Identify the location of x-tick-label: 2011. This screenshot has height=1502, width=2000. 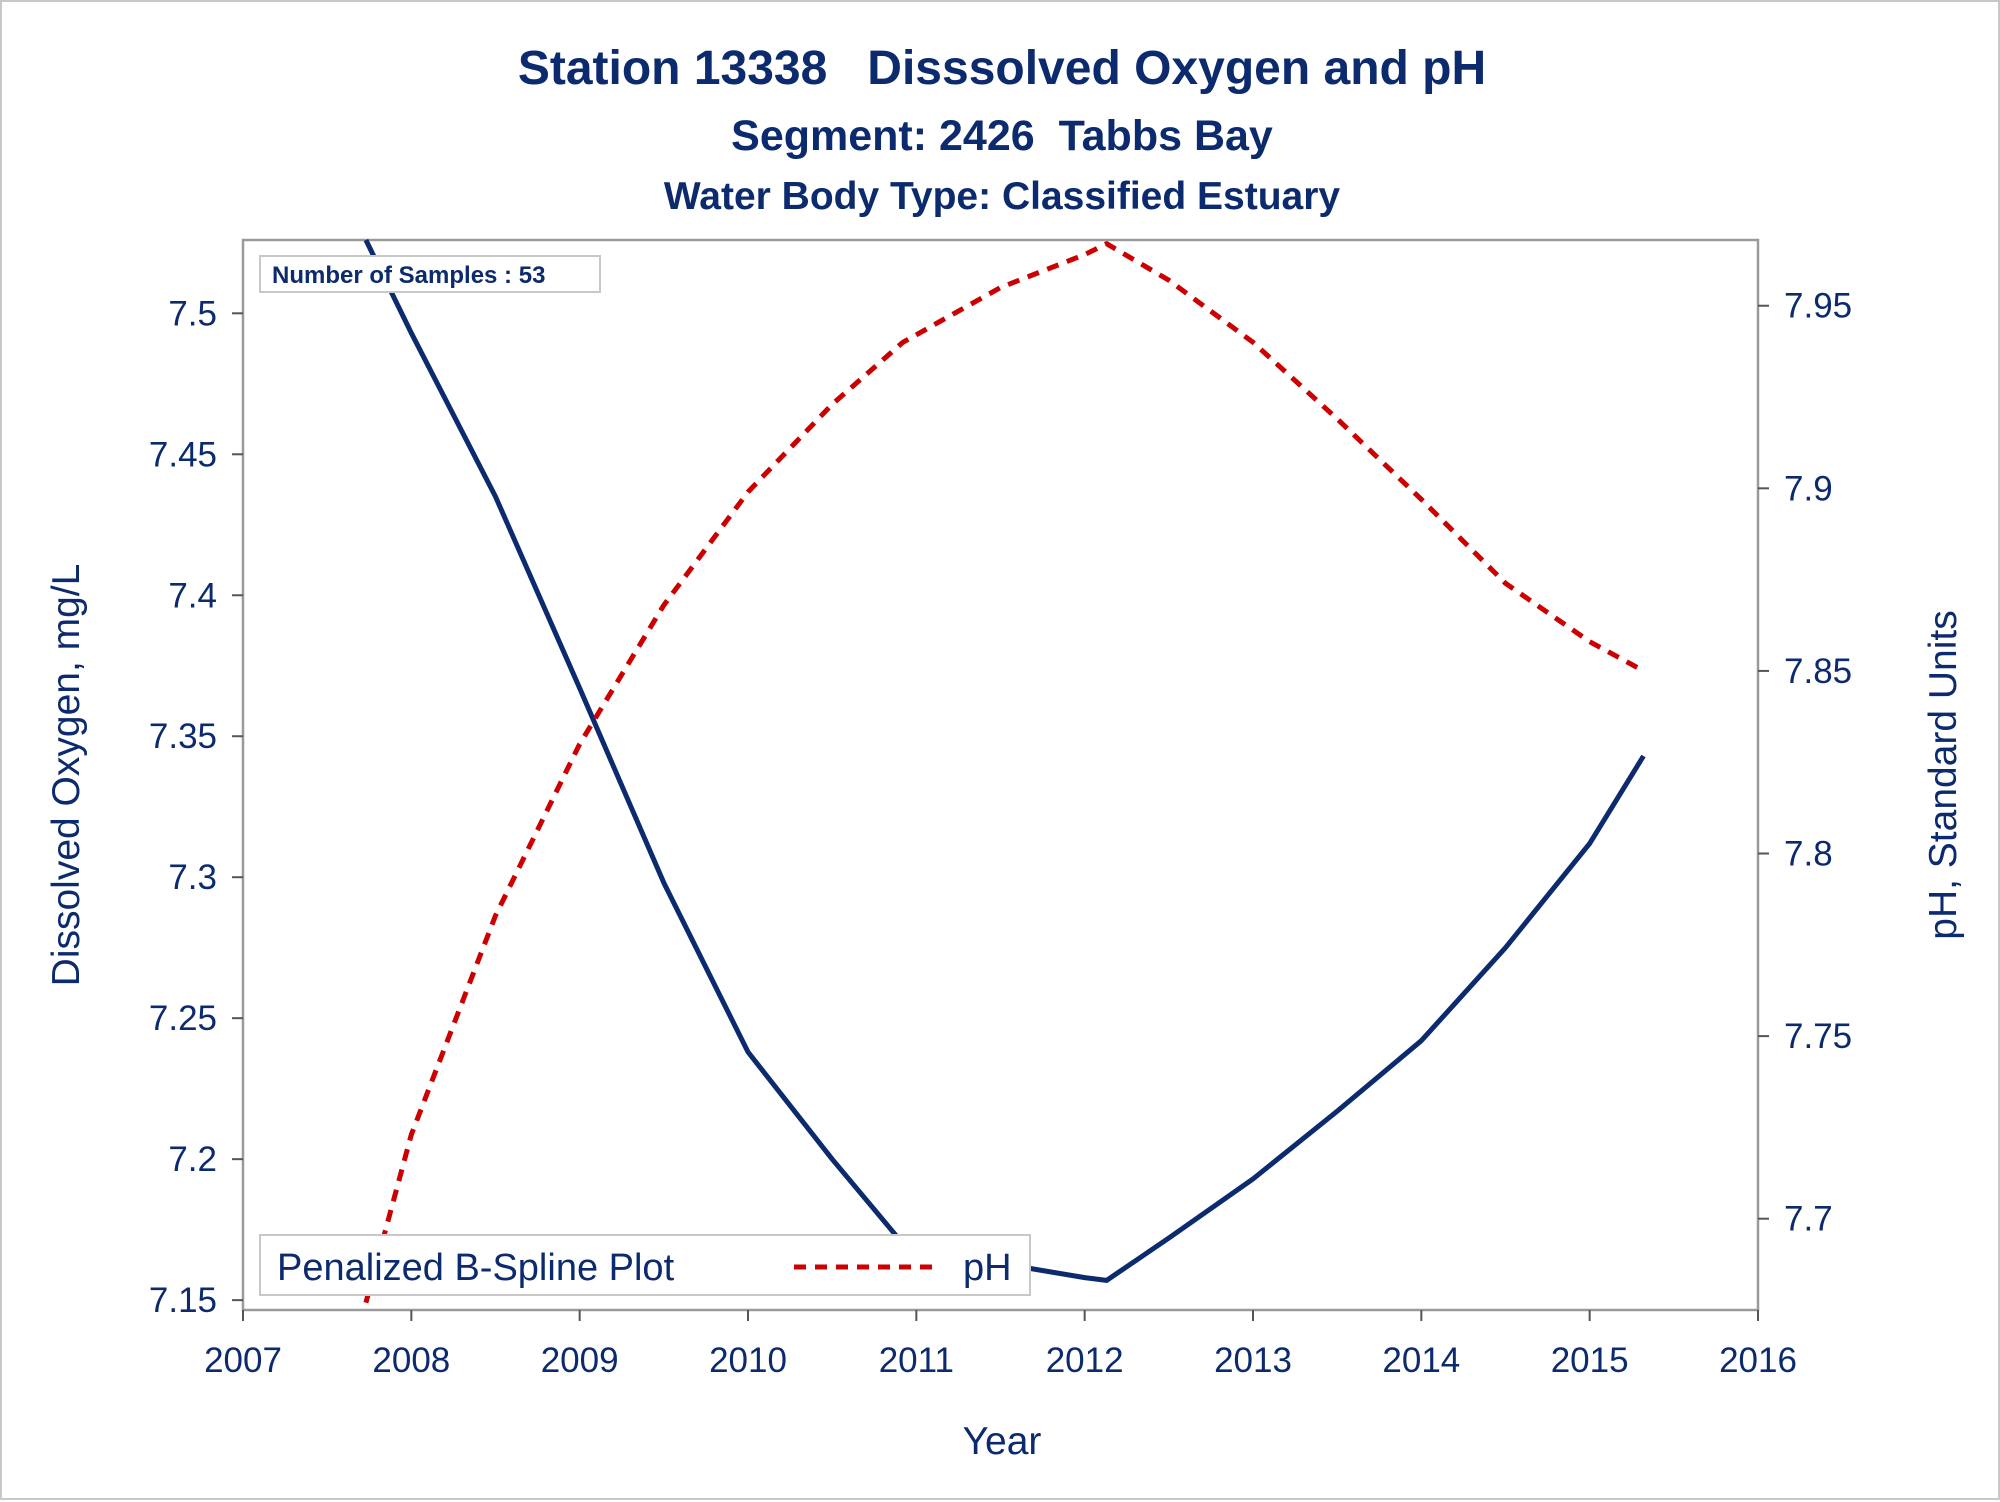
(916, 1360).